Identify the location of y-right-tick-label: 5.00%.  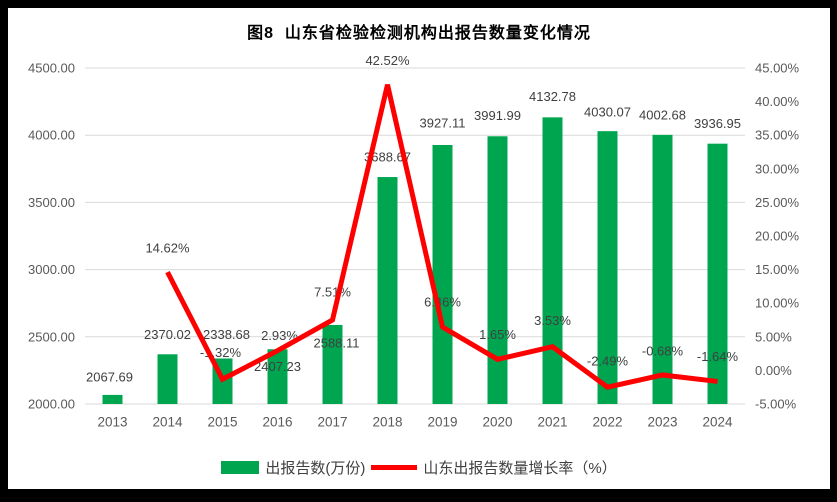
(773, 336).